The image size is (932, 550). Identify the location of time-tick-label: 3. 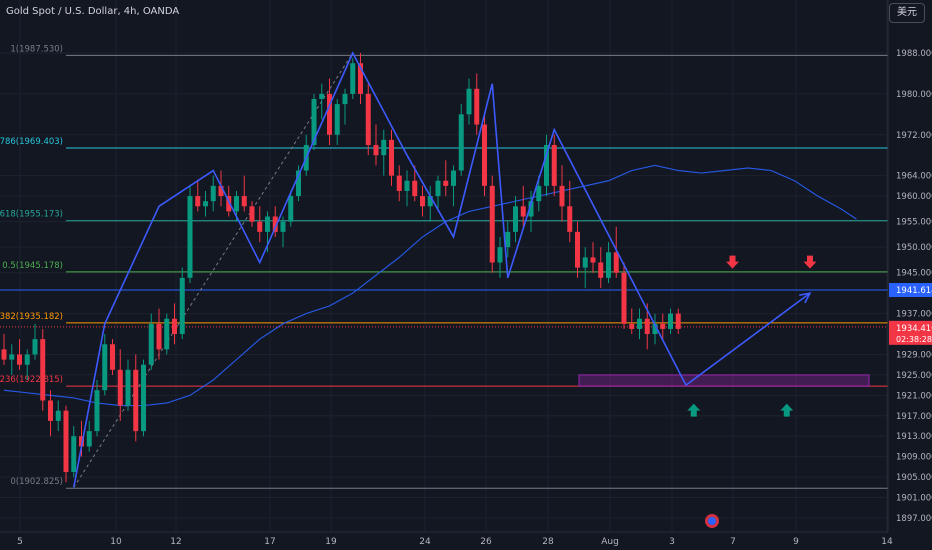
(672, 542).